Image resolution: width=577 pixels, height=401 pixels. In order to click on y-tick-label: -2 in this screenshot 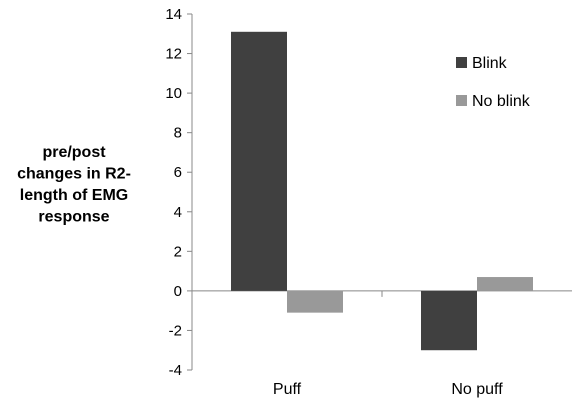, I will do `click(175, 330)`.